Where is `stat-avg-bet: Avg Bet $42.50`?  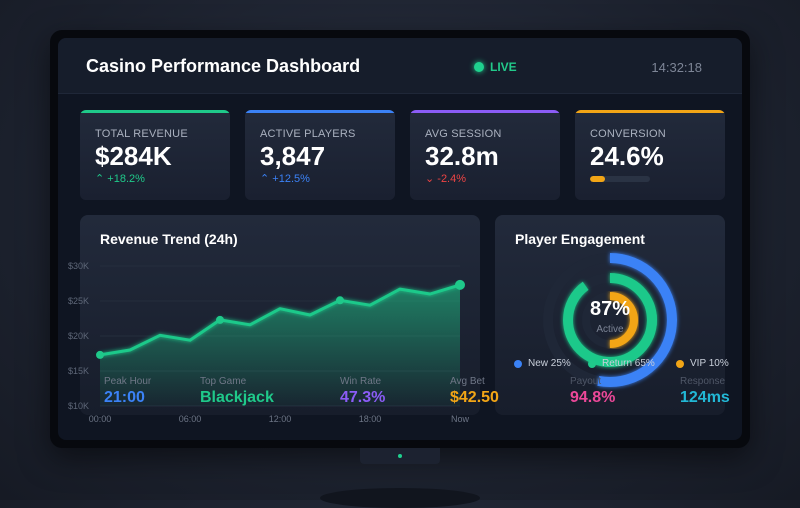
stat-avg-bet: Avg Bet $42.50 is located at coordinates (474, 391).